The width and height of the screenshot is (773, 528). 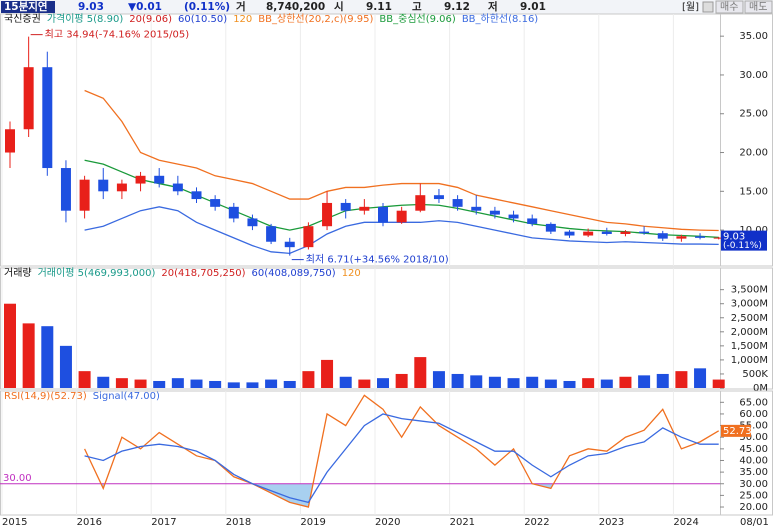 What do you see at coordinates (753, 426) in the screenshot?
I see `y-tick-label: 55.00` at bounding box center [753, 426].